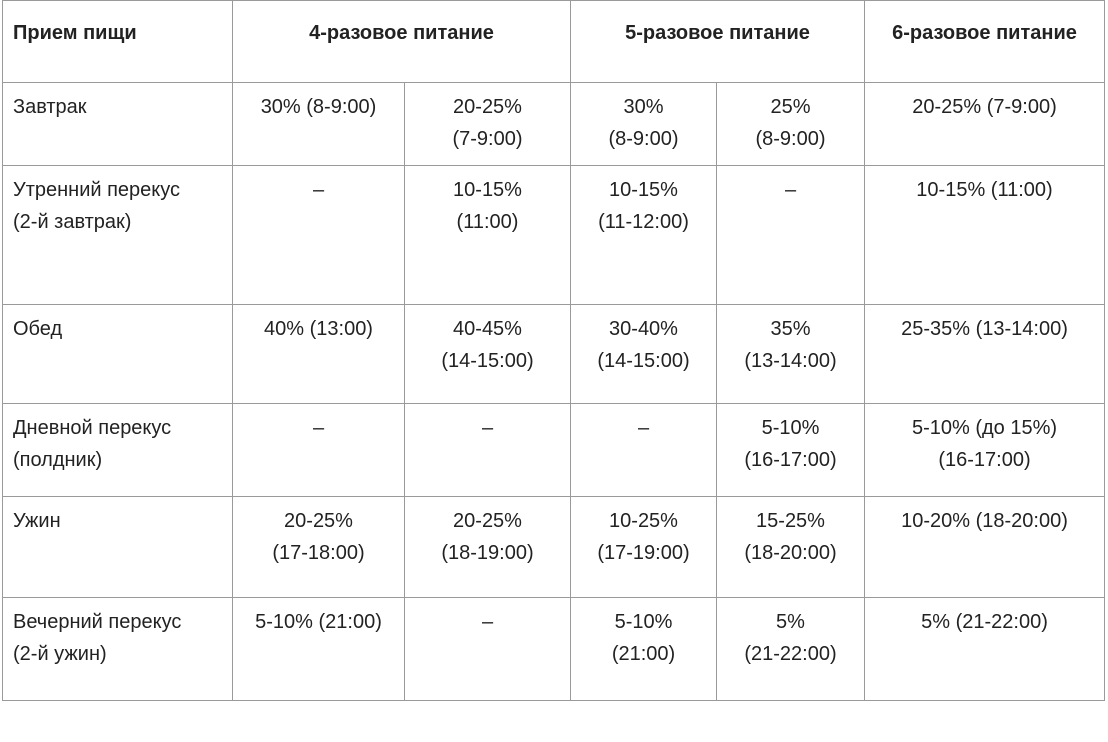 The height and width of the screenshot is (742, 1108). Describe the element at coordinates (790, 649) in the screenshot. I see `cell-5b: 5% (21-22:00)` at that location.